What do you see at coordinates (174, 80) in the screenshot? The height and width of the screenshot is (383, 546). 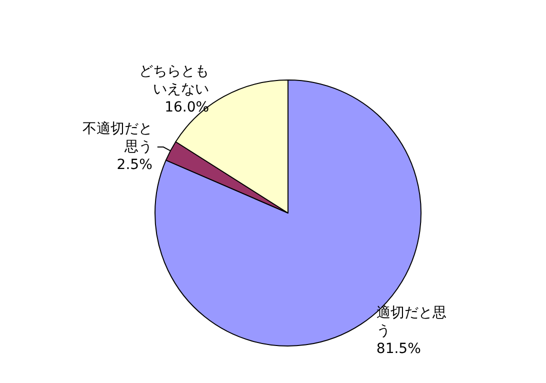 I see `slice-label: どちらともいえない` at bounding box center [174, 80].